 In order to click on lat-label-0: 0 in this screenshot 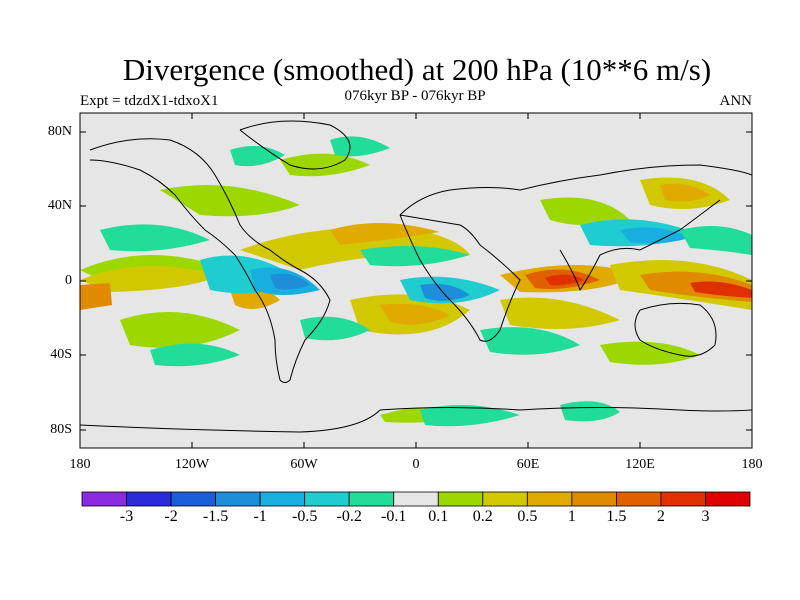, I will do `click(68, 280)`.